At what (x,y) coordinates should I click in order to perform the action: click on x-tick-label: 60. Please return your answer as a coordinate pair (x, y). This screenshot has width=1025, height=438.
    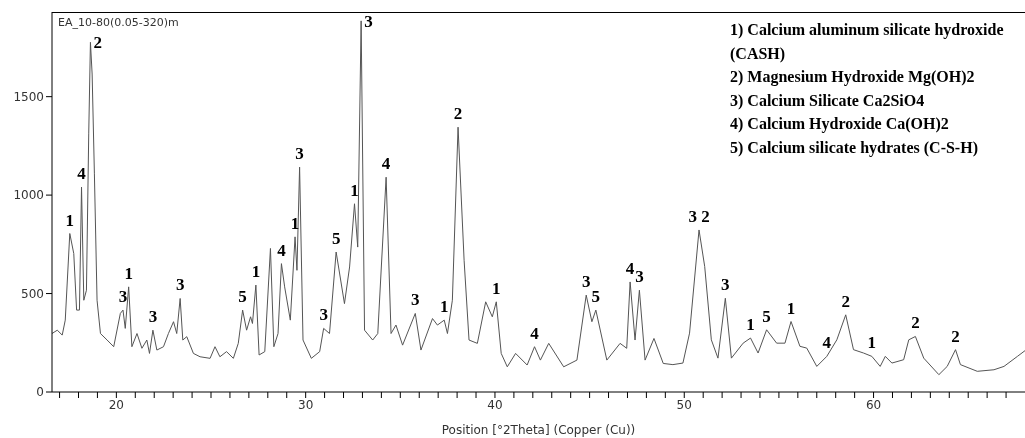
    Looking at the image, I should click on (873, 404).